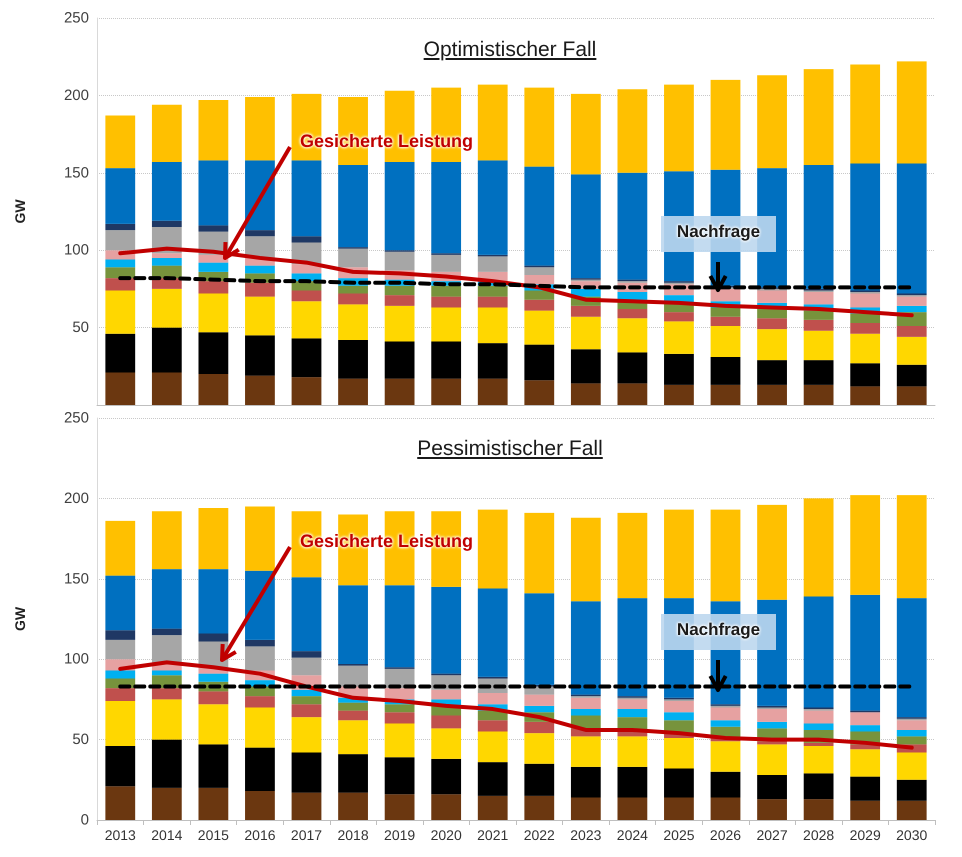 The height and width of the screenshot is (857, 962). Describe the element at coordinates (20, 619) in the screenshot. I see `y-axis-title: GW` at that location.